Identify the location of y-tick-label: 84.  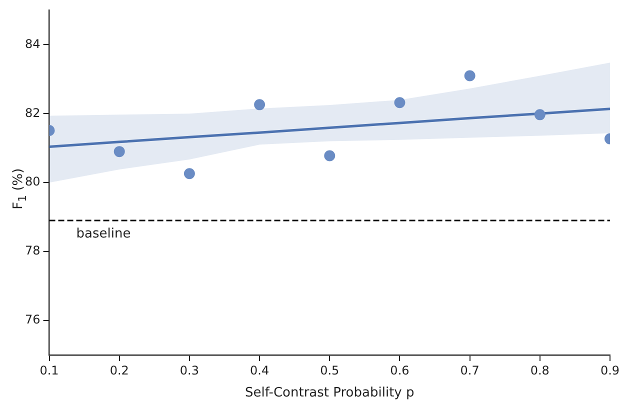
(32, 43).